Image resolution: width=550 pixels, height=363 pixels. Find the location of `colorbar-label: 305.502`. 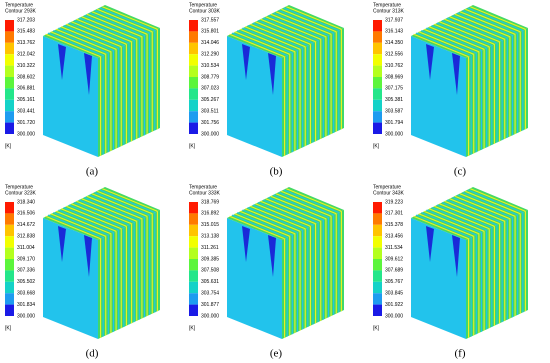

colorbar-label: 305.502 is located at coordinates (26, 282).